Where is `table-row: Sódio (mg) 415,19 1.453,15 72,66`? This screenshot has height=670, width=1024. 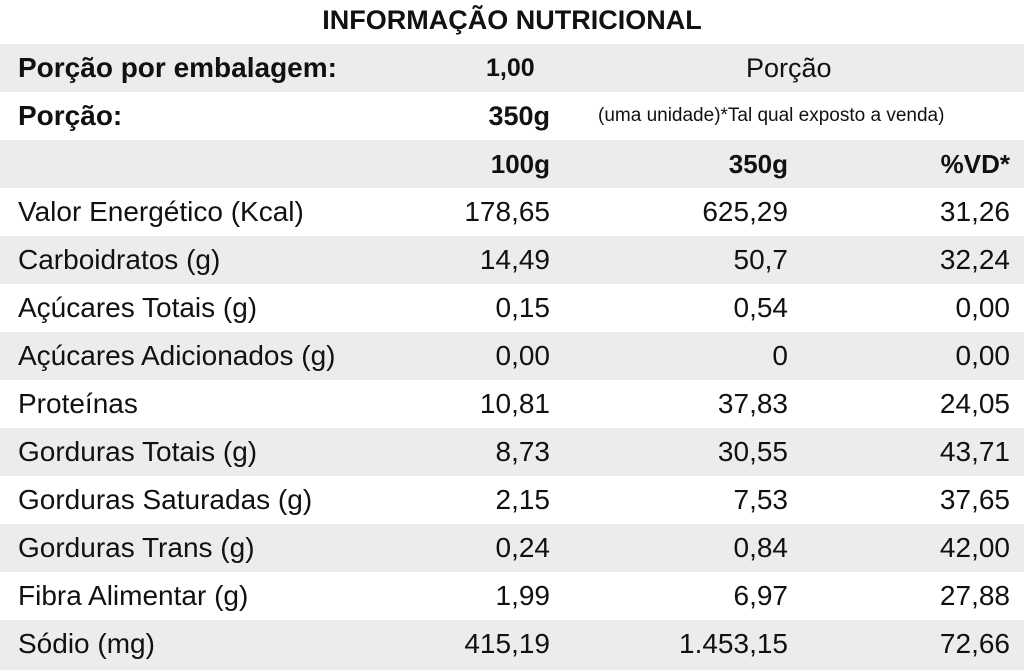 table-row: Sódio (mg) 415,19 1.453,15 72,66 is located at coordinates (512, 645).